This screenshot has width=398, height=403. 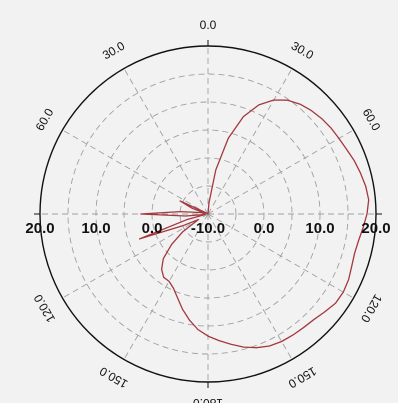 What do you see at coordinates (319, 228) in the screenshot?
I see `radial-tick-label-right: 10.0` at bounding box center [319, 228].